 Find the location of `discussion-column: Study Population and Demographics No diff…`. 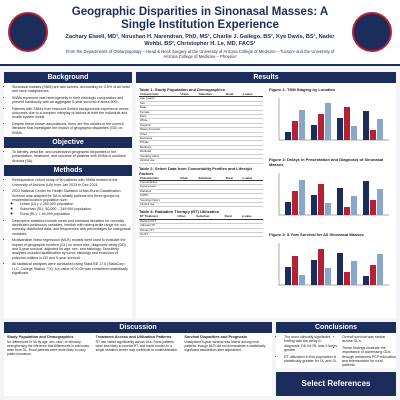

discussion-column: Study Population and Demographics No diff… is located at coordinates (49, 347).